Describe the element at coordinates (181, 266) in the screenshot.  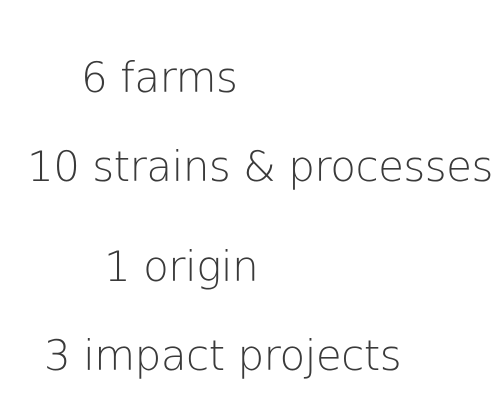
I see `stat-origin: 1 origin` at that location.